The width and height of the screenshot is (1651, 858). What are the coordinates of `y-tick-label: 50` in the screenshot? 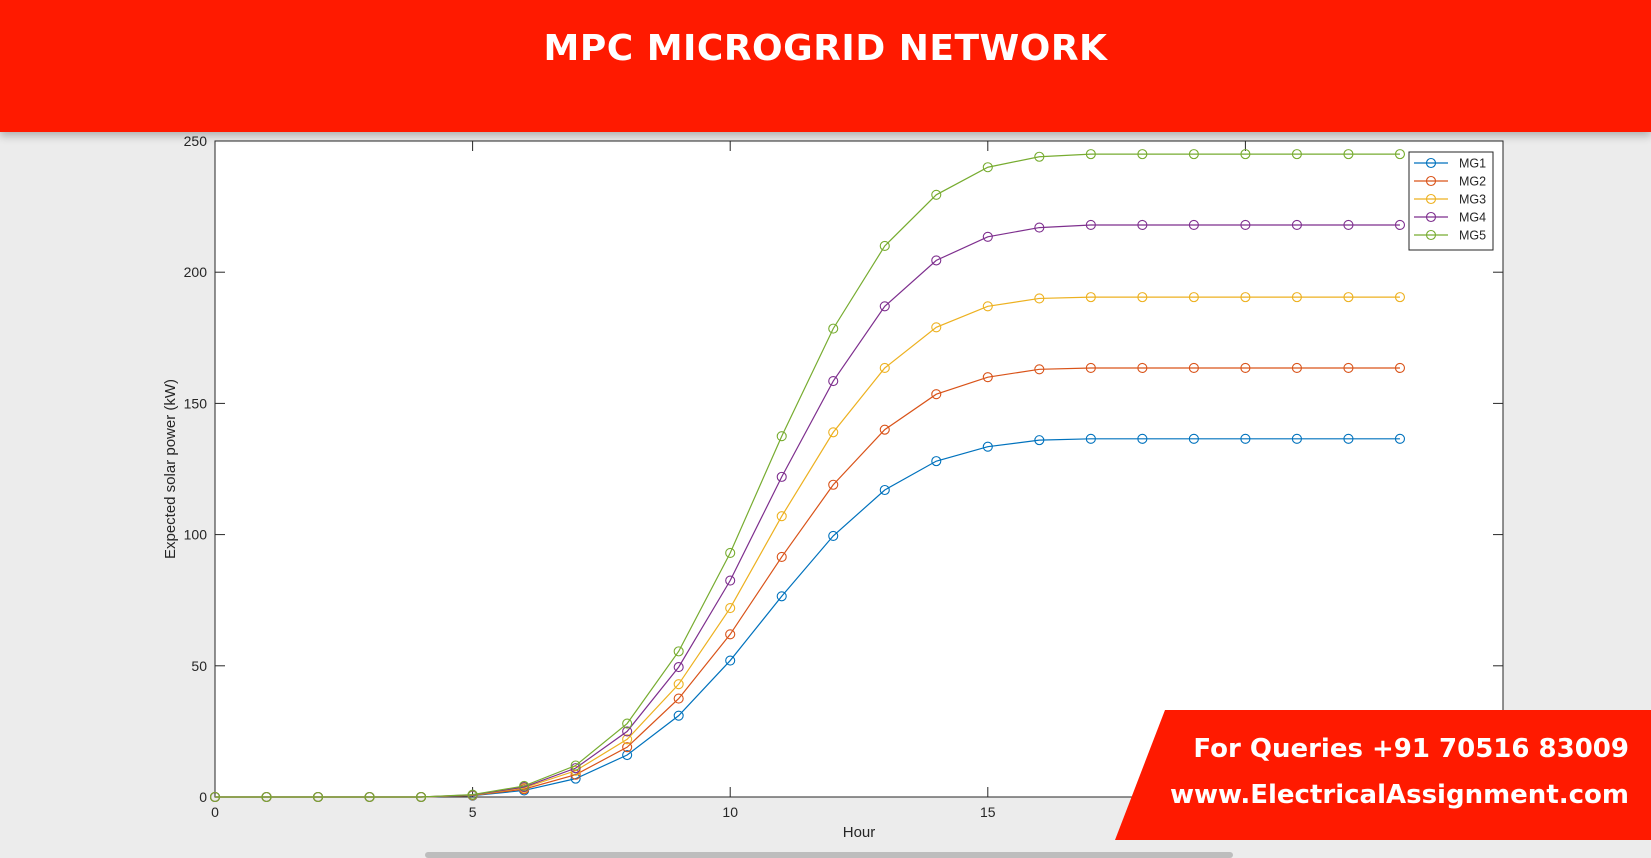 It's located at (199, 666).